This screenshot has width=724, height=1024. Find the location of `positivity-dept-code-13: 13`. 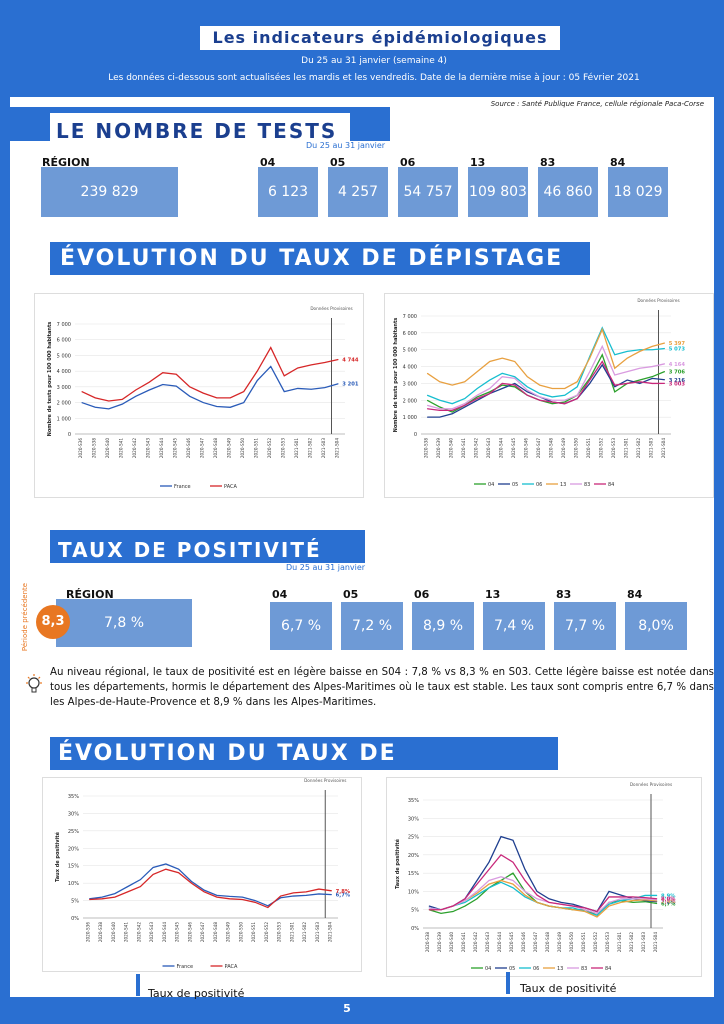

positivity-dept-code-13: 13 is located at coordinates (493, 594).